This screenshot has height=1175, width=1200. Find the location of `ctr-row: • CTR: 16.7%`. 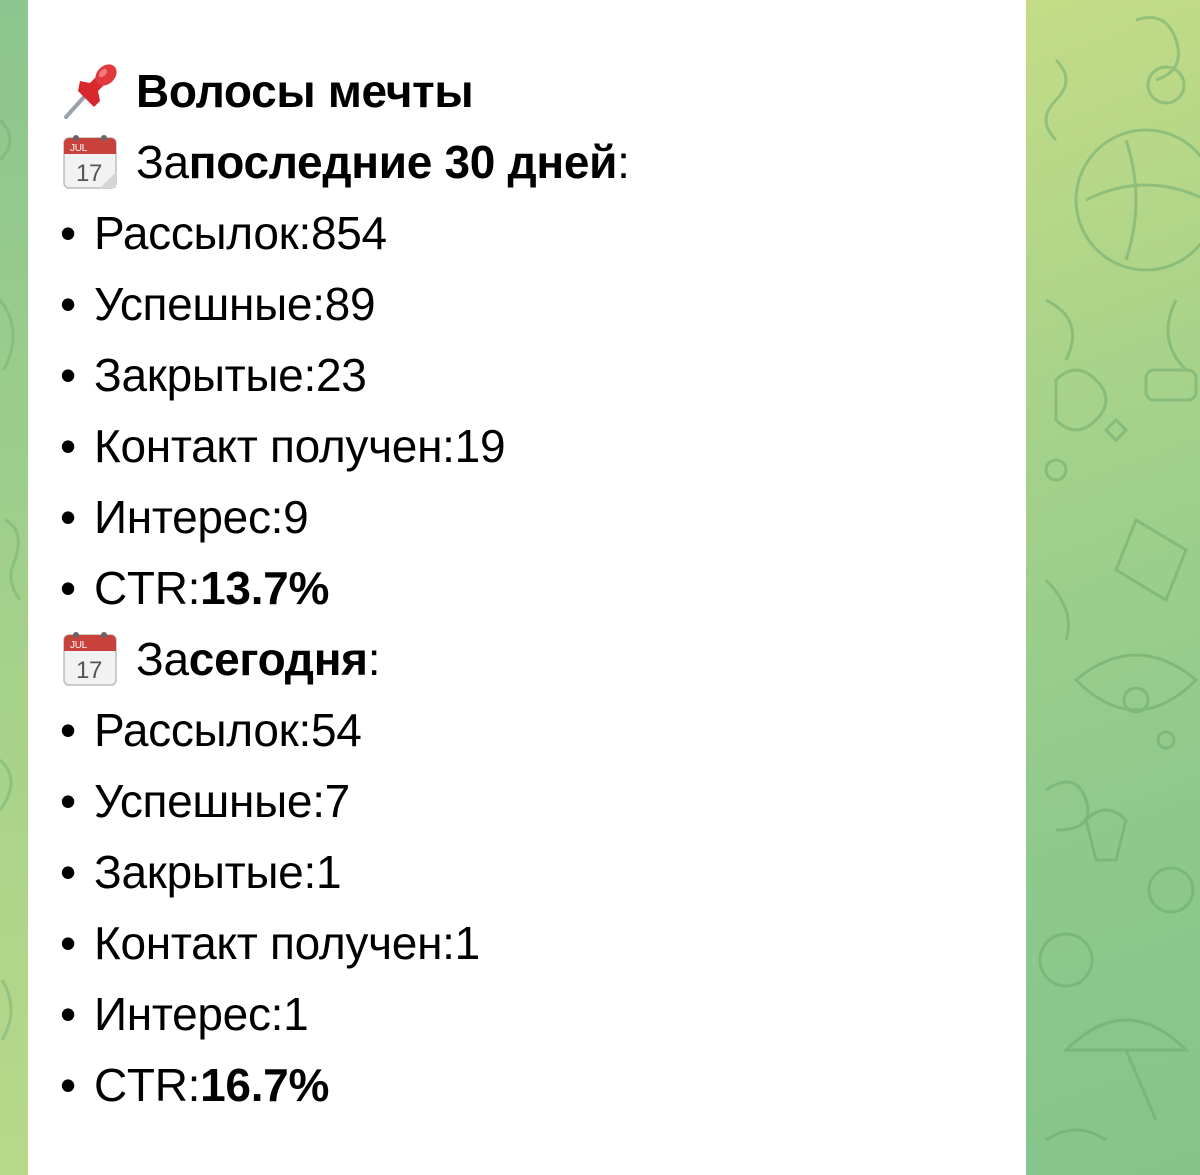

ctr-row: • CTR: 16.7% is located at coordinates (345, 1084).